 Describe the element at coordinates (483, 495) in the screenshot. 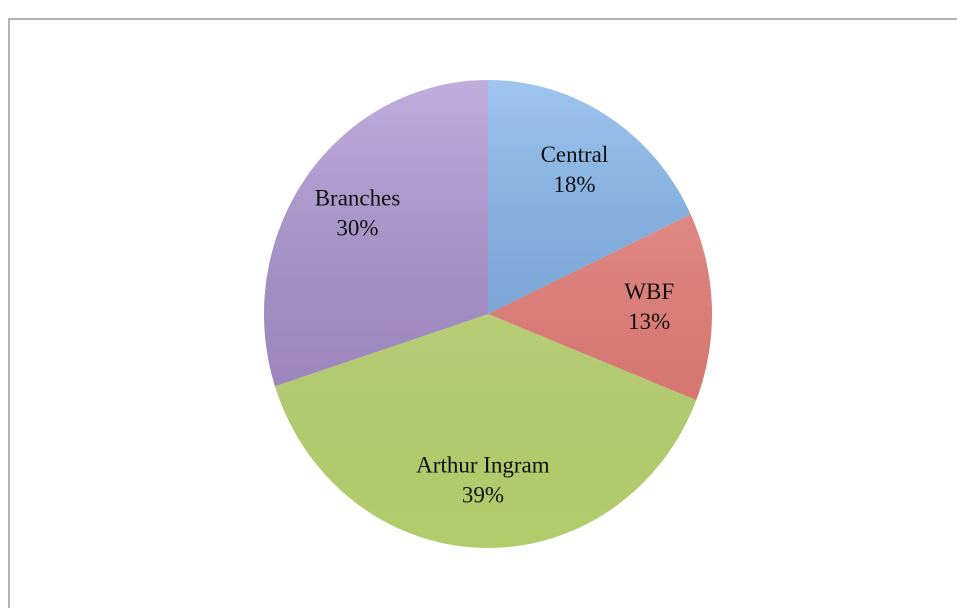

I see `slice-value-label: 39%` at that location.